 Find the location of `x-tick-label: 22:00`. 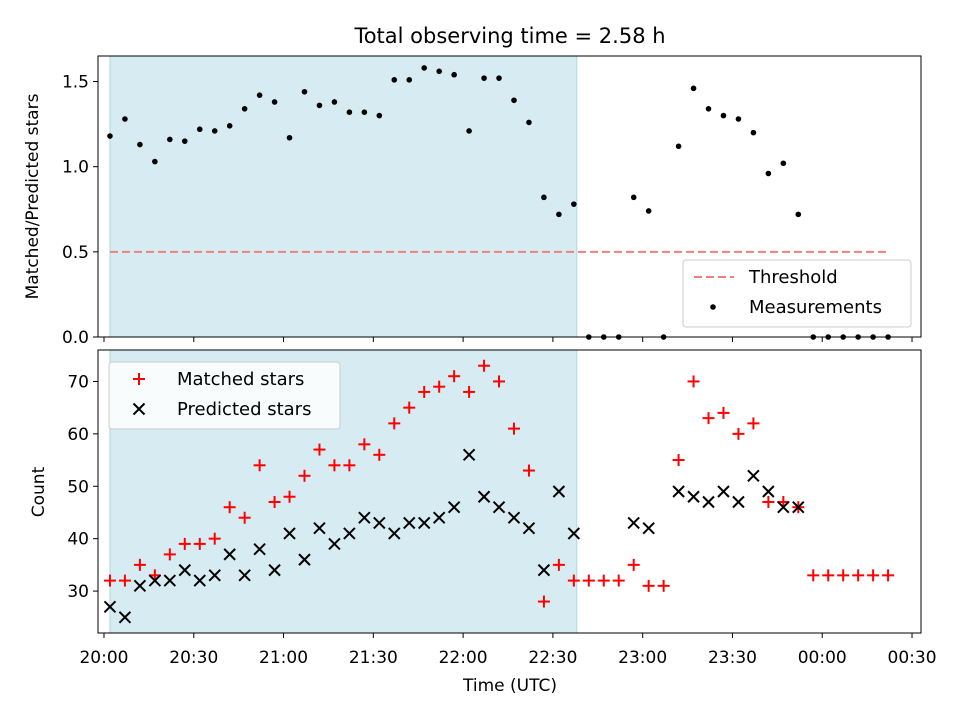

x-tick-label: 22:00 is located at coordinates (463, 658).